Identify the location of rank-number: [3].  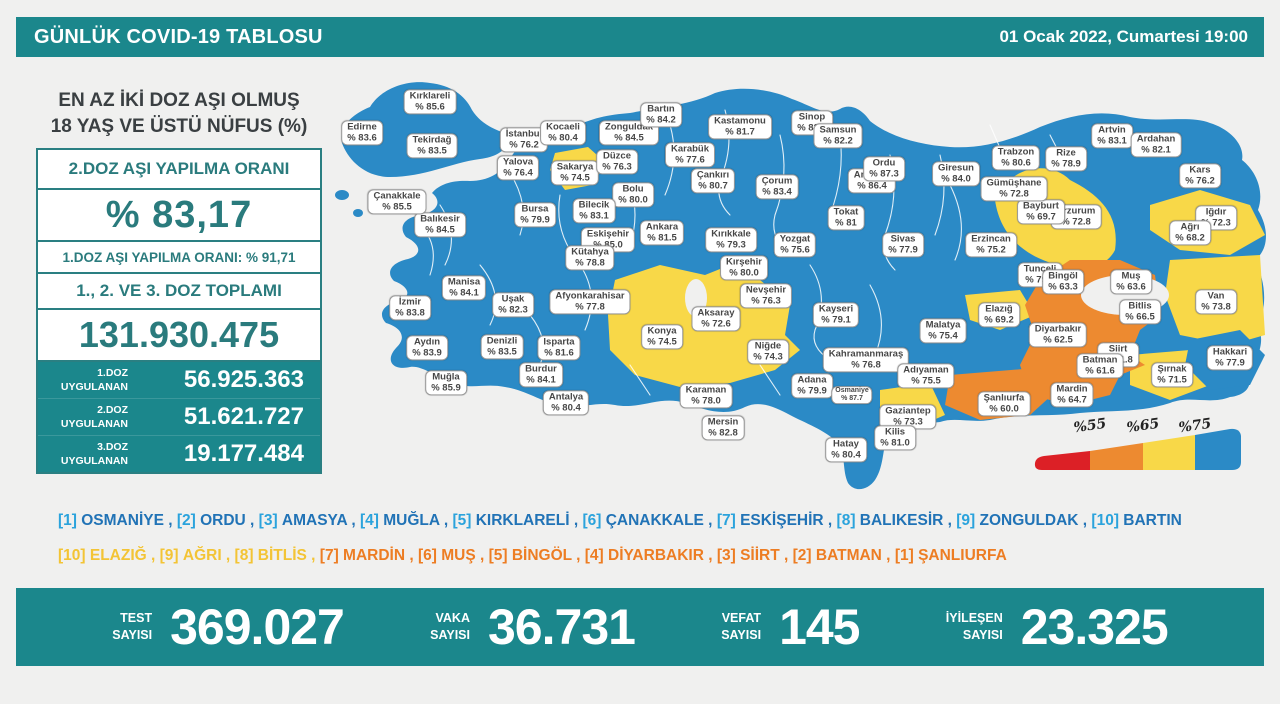
(270, 520).